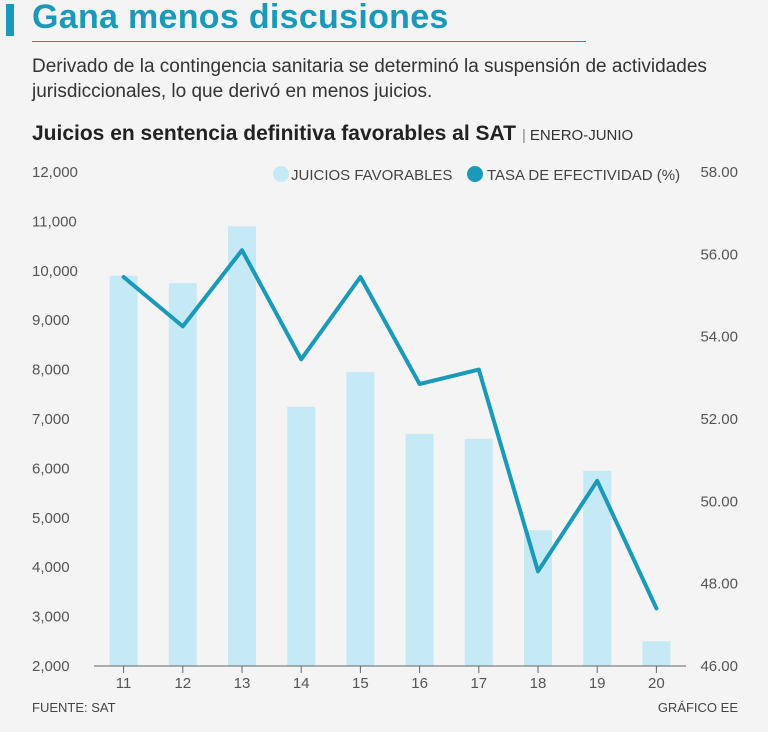 This screenshot has width=768, height=732. I want to click on legend-line-label: TASA DE EFECTIVIDAD (%), so click(583, 175).